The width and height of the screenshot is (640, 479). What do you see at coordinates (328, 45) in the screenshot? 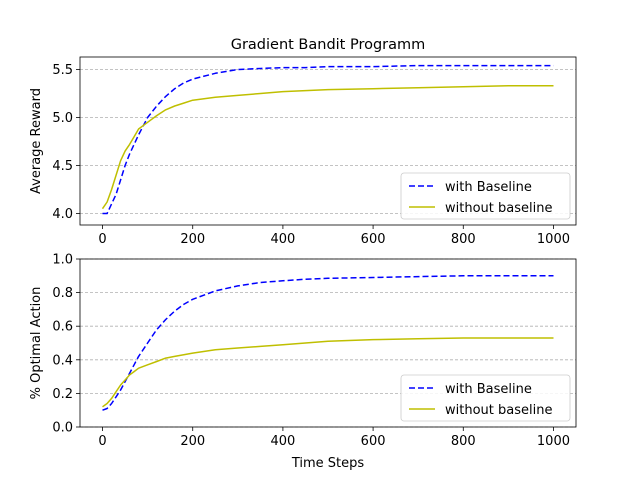
I see `figure-title: Gradient Bandit Programm` at bounding box center [328, 45].